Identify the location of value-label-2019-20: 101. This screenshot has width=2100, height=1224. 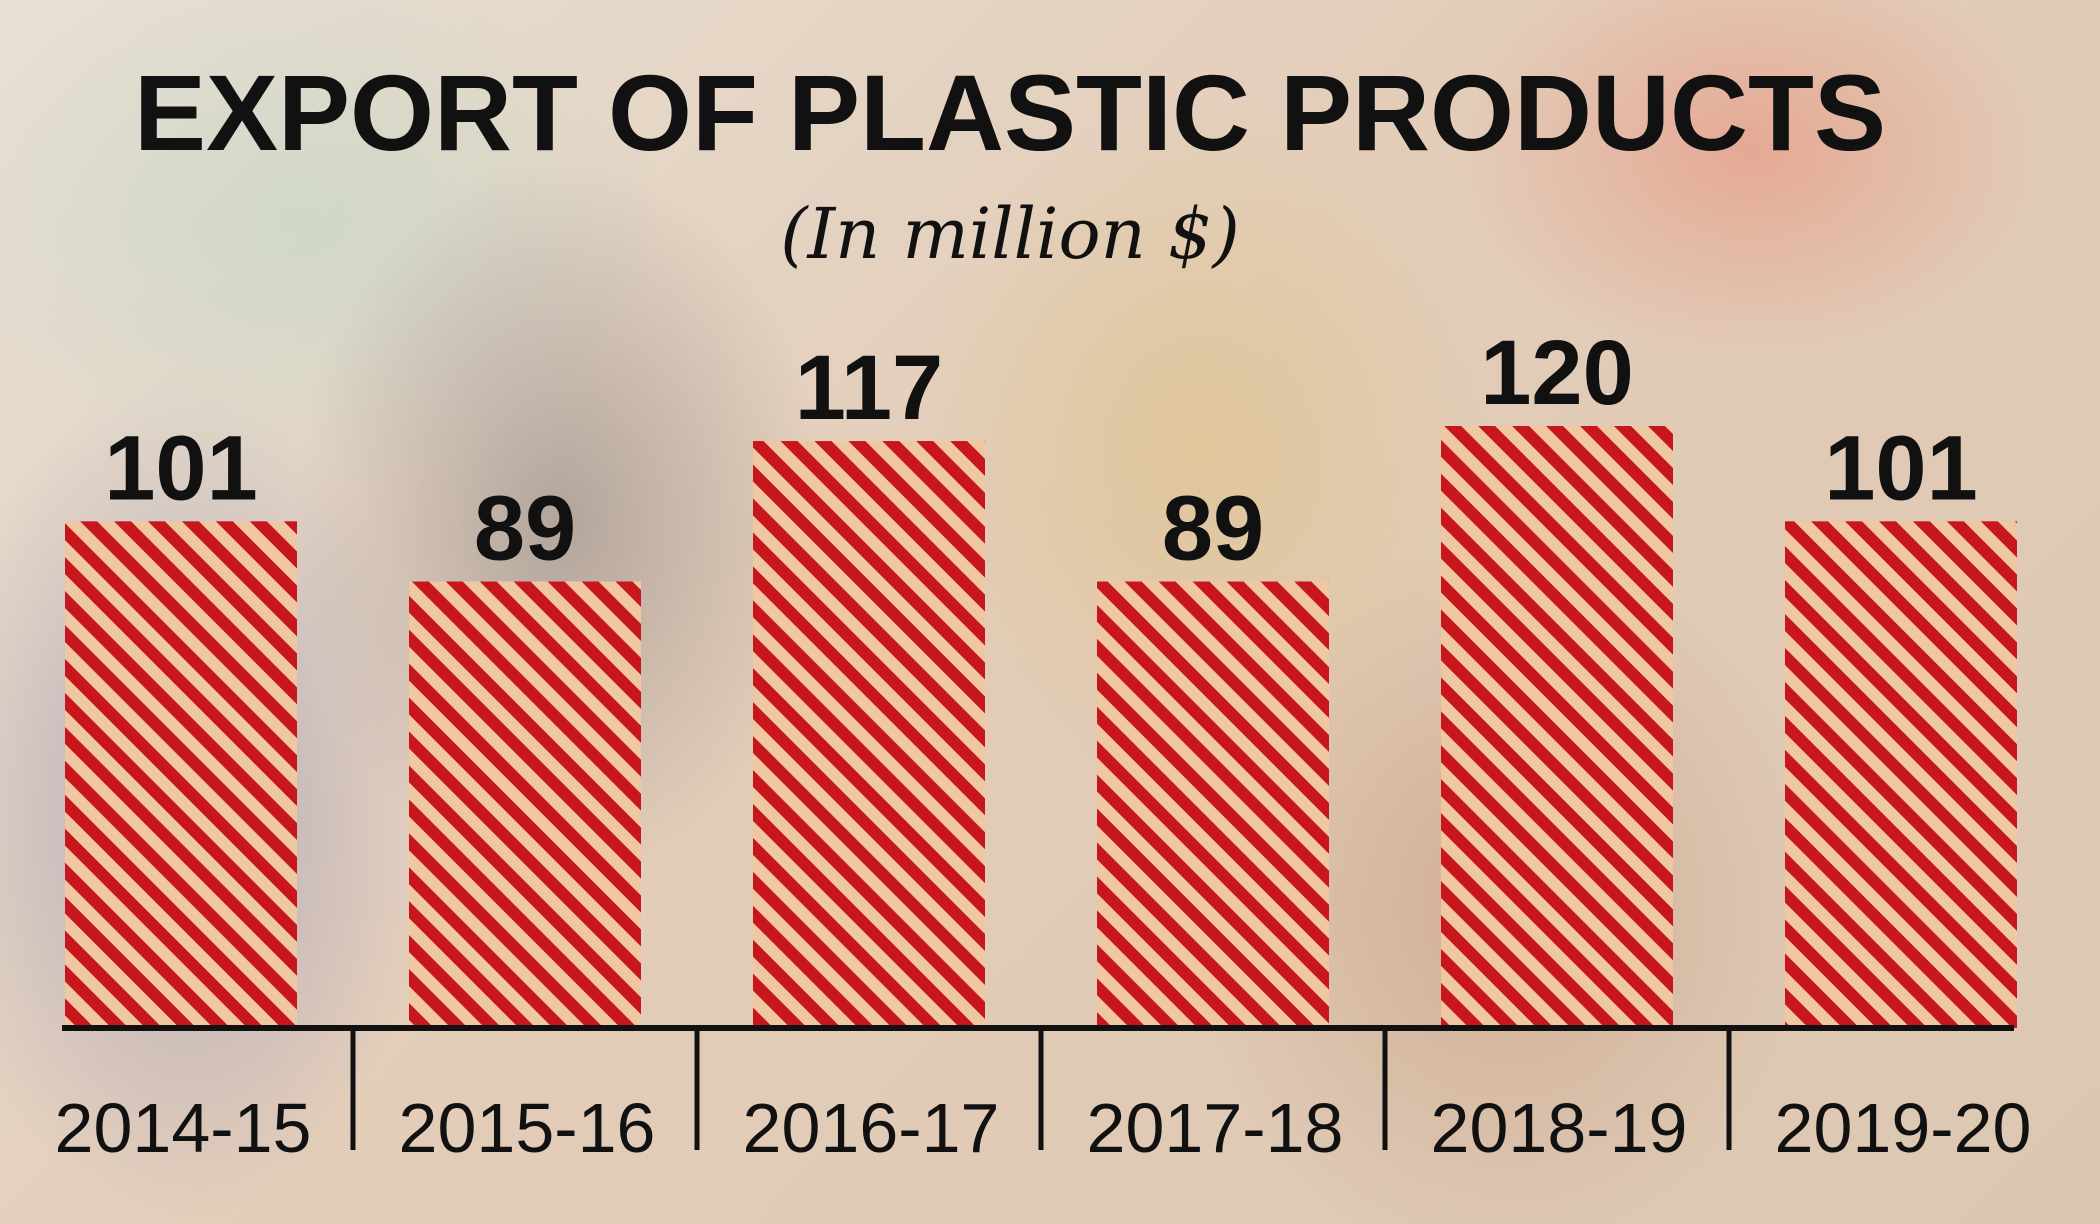
(1901, 468).